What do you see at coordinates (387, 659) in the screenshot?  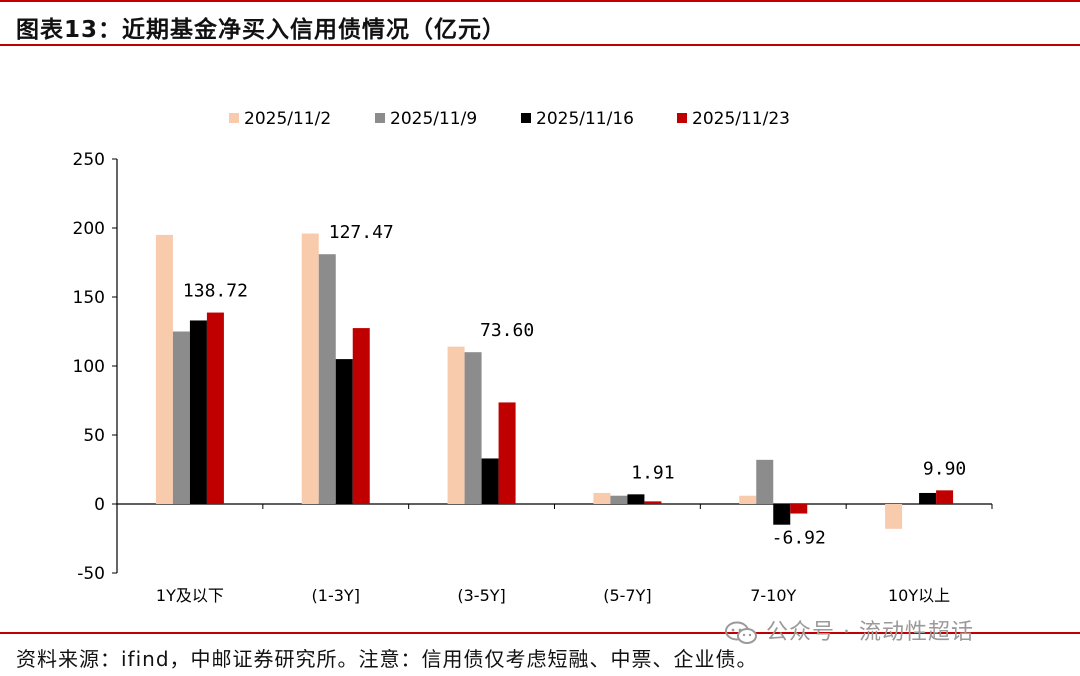 I see `source-note: 资料来源：ifind，中邮证券研究所。注意：信用债仅考虑短融、中票、企业债。` at bounding box center [387, 659].